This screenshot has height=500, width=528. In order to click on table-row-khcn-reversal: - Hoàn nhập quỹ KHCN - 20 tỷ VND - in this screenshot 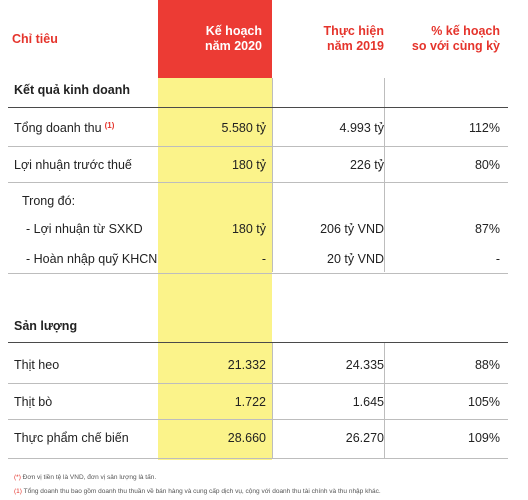, I will do `click(264, 259)`.